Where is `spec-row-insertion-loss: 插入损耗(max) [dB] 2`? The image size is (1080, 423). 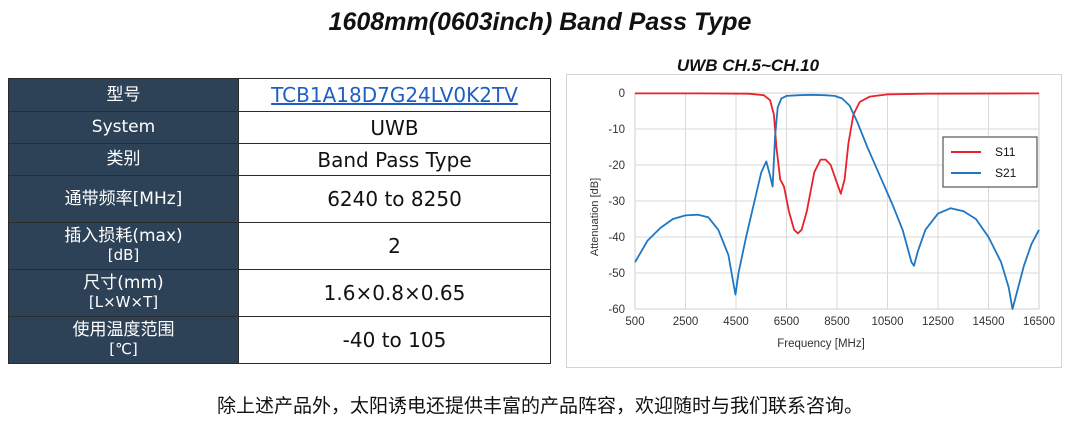
spec-row-insertion-loss: 插入损耗(max) [dB] 2 is located at coordinates (279, 246).